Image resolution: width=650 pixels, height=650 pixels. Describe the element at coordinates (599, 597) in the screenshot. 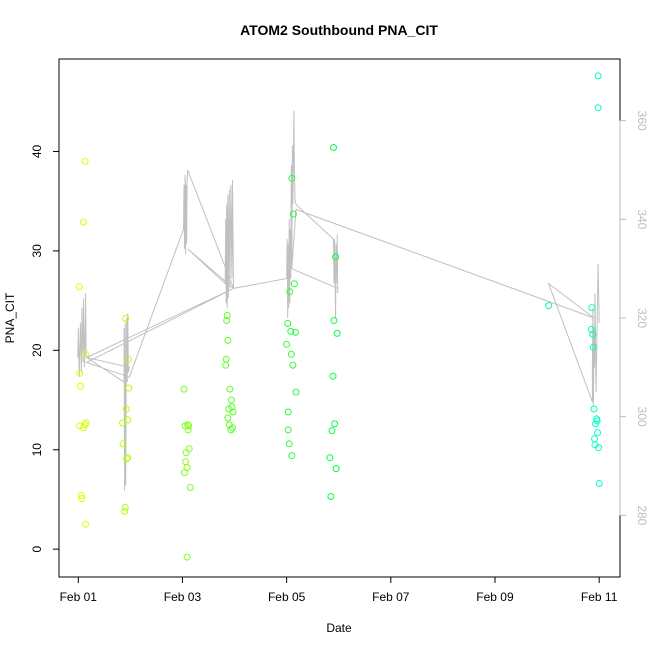

I see `x-tick-label: Feb 11` at that location.